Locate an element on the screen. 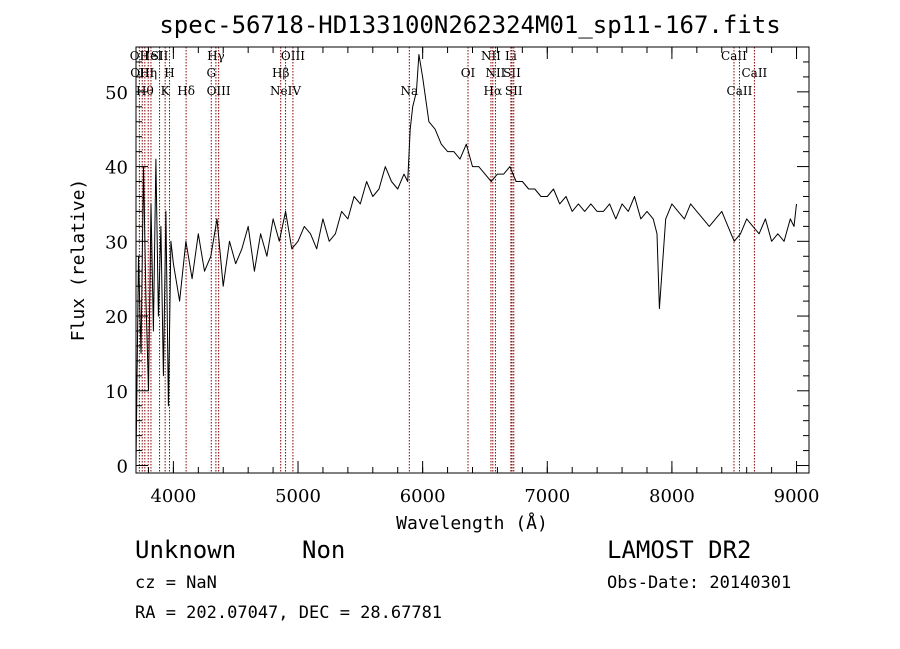 This screenshot has height=649, width=900. marker-label-12: Hβ is located at coordinates (280, 73).